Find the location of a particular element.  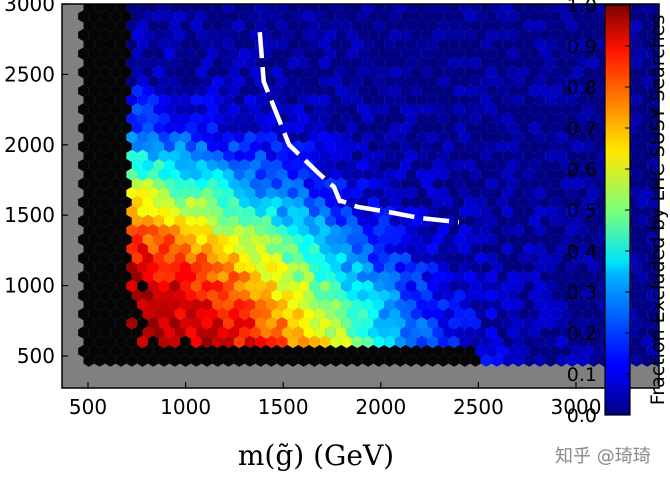

exclusion-boundary-line is located at coordinates (358, 128).